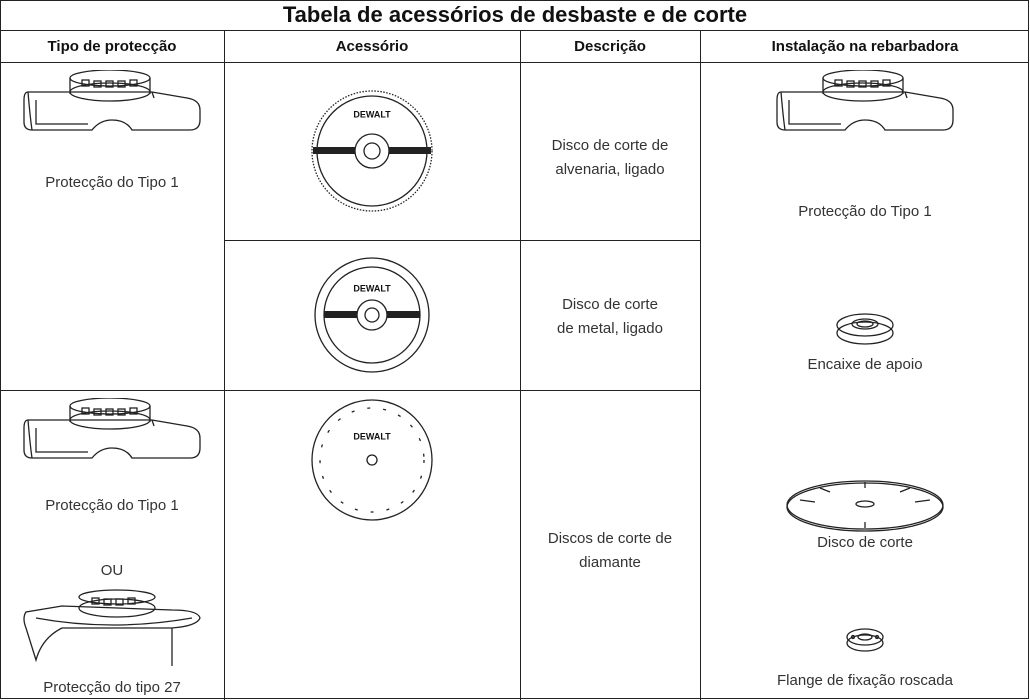 Image resolution: width=1030 pixels, height=700 pixels. What do you see at coordinates (610, 304) in the screenshot?
I see `description: Disco de corte` at bounding box center [610, 304].